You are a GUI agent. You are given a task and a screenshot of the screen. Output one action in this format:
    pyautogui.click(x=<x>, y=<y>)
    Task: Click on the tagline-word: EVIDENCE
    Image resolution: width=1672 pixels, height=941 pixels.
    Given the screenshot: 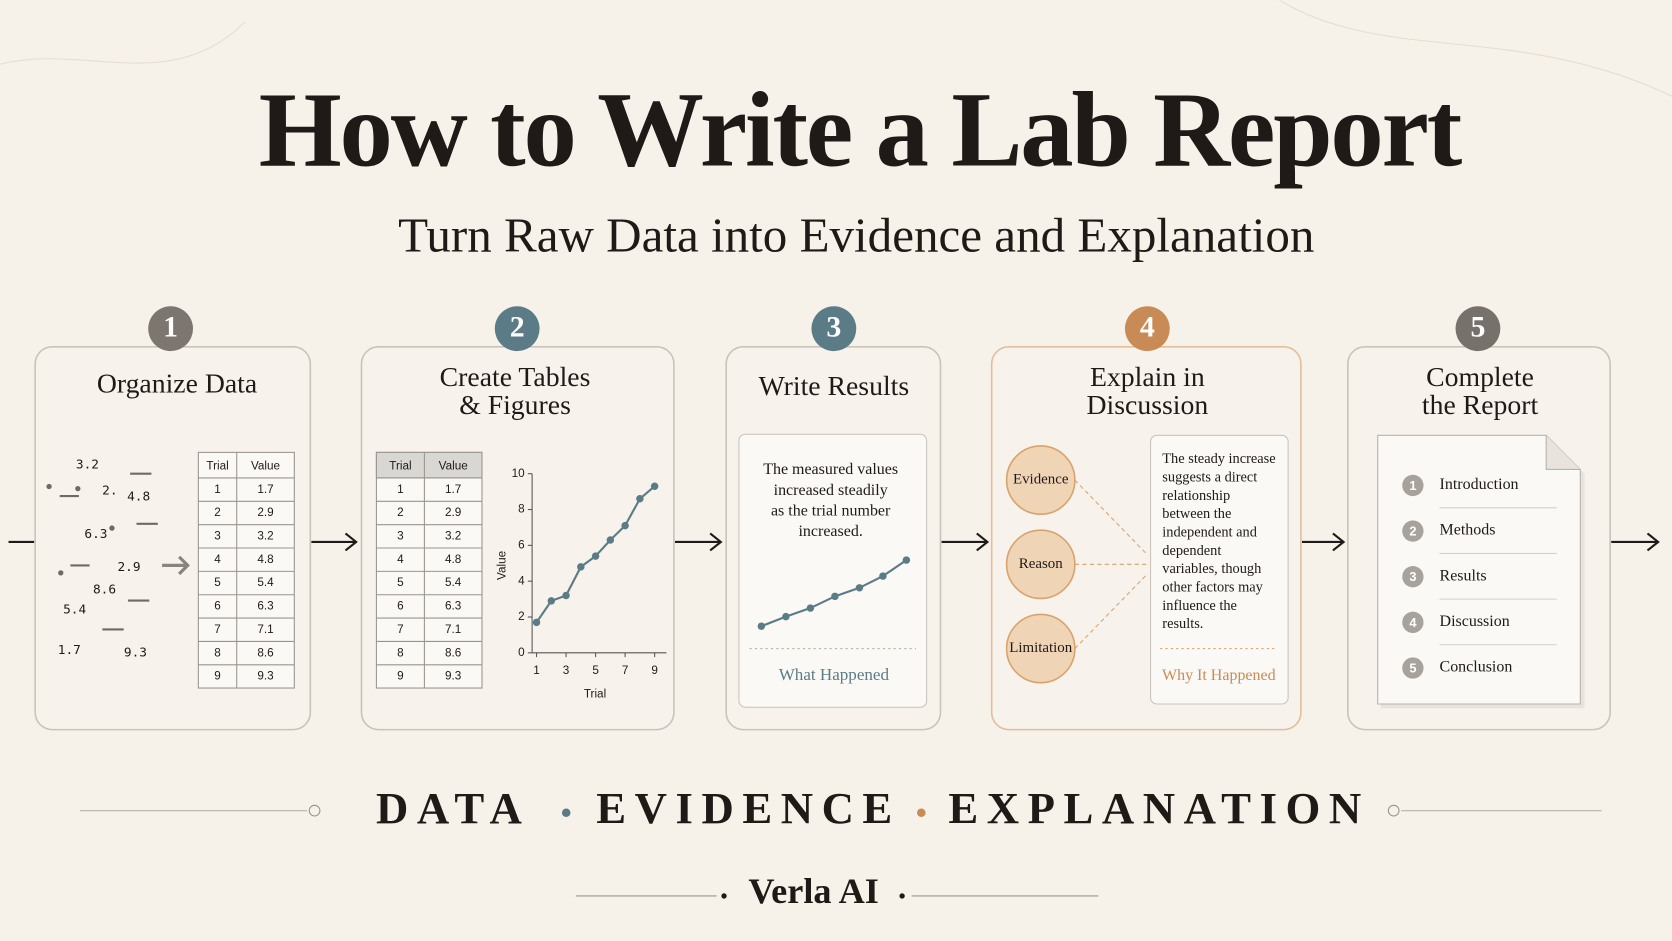 What is the action you would take?
    pyautogui.click(x=748, y=808)
    